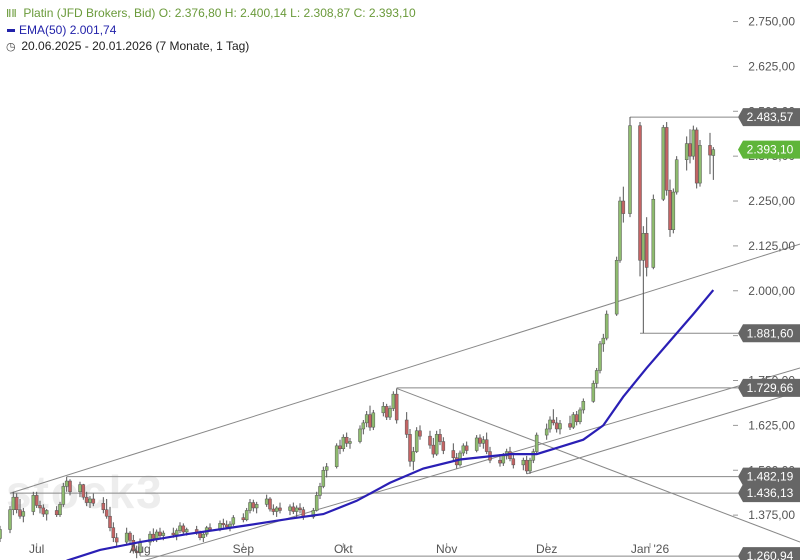 The height and width of the screenshot is (560, 800). I want to click on current-price-label: 2.393,10, so click(769, 149).